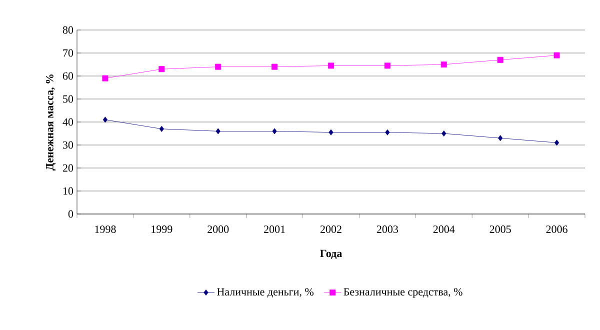 The image size is (600, 330). What do you see at coordinates (68, 122) in the screenshot?
I see `y-tick-label: 40` at bounding box center [68, 122].